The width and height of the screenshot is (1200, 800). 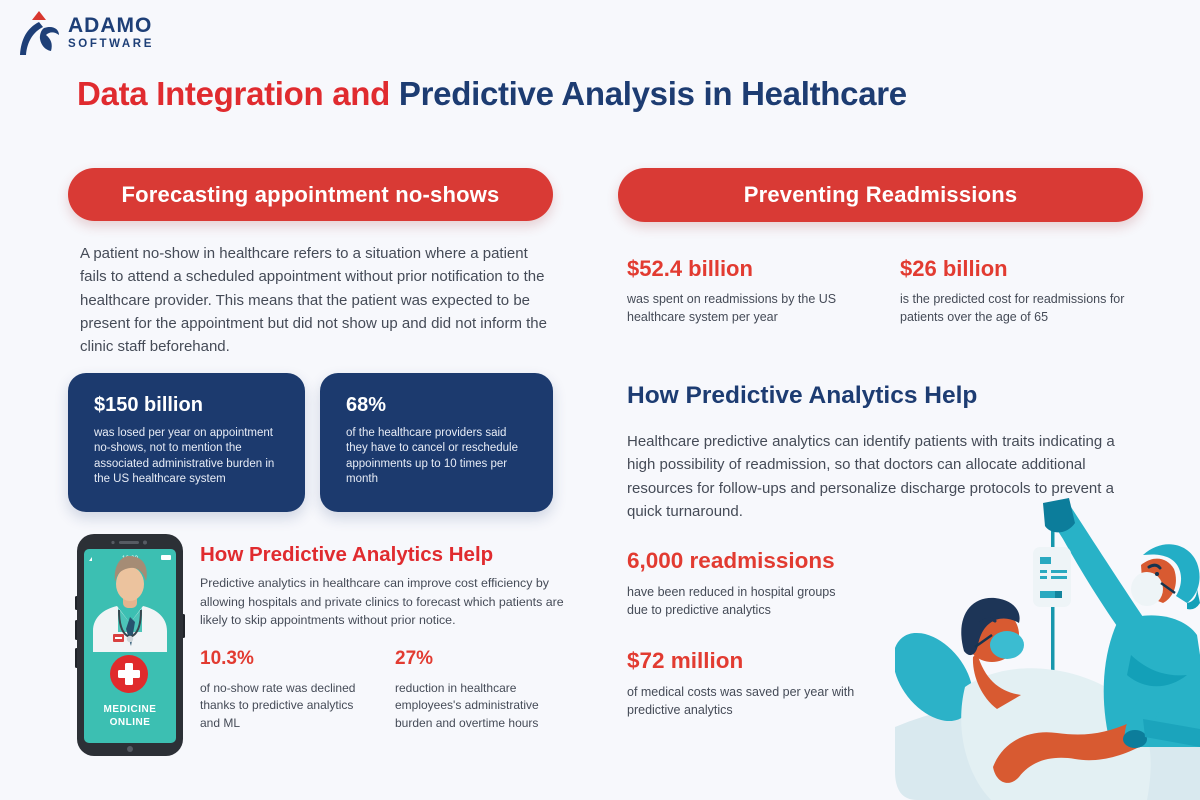 I want to click on adamo-logo: ADAMO SOFTWARE, so click(x=86, y=33).